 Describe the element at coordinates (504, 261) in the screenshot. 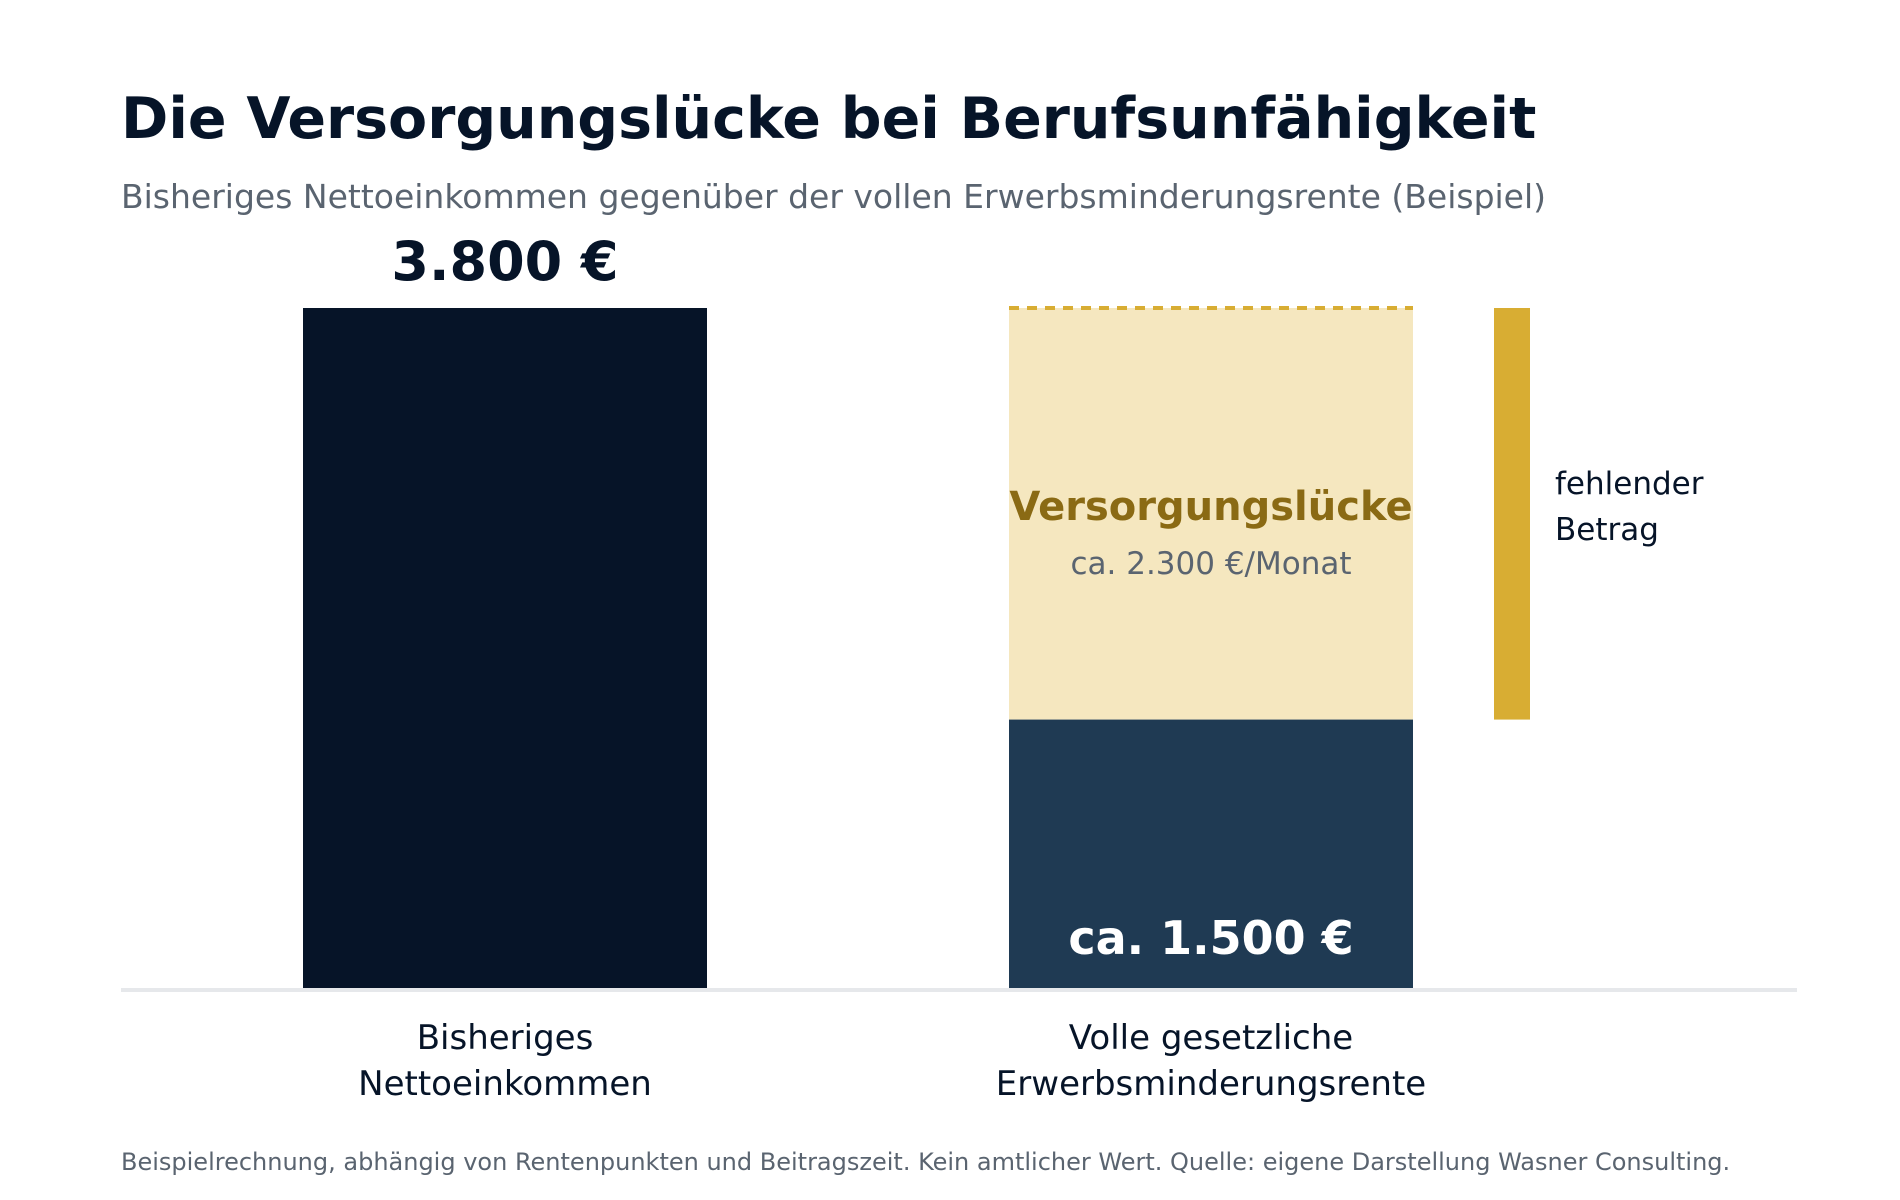

I see `income-value-label: 3.800 €` at that location.